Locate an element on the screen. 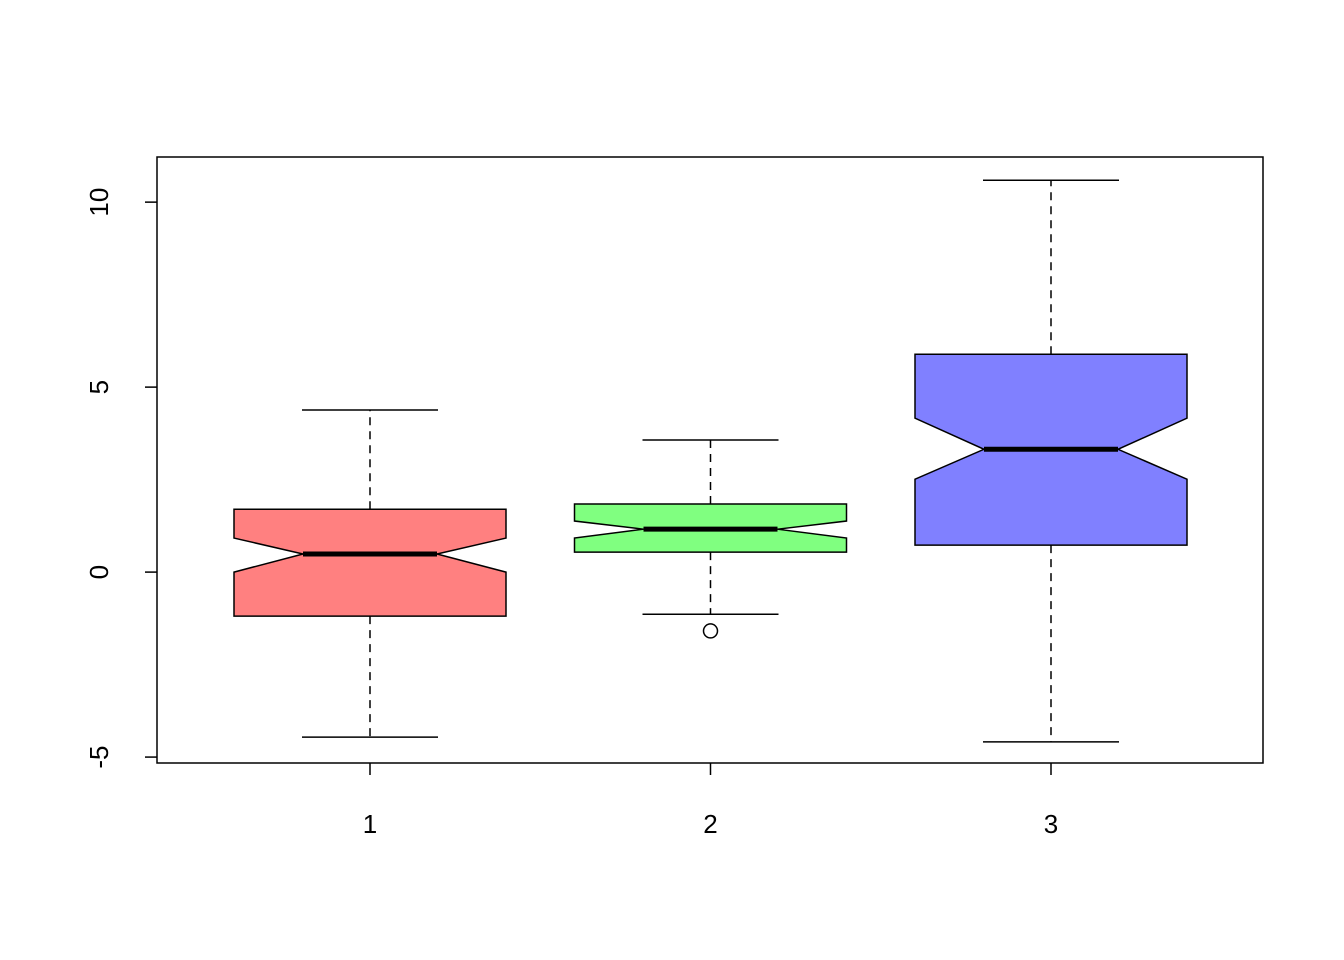 Image resolution: width=1344 pixels, height=960 pixels. outlier is located at coordinates (710, 631).